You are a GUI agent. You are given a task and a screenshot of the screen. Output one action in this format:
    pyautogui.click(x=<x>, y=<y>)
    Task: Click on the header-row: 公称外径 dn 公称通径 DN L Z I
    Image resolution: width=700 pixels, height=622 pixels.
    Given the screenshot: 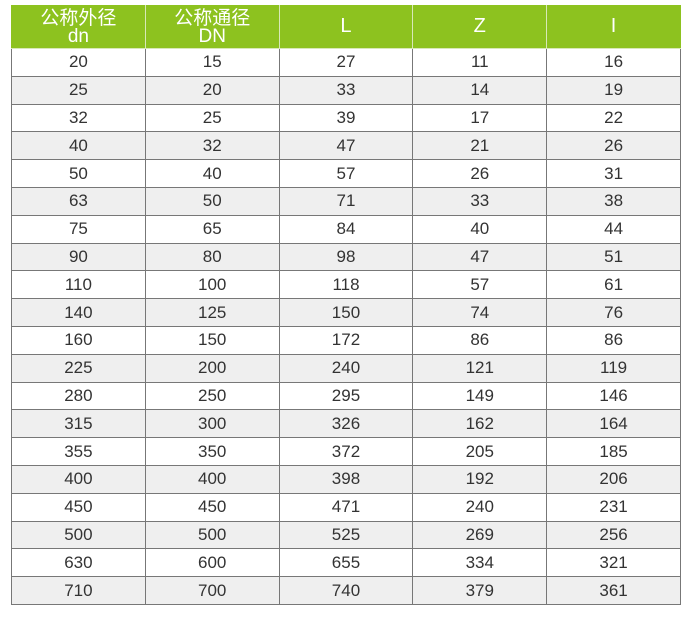 What is the action you would take?
    pyautogui.click(x=346, y=27)
    